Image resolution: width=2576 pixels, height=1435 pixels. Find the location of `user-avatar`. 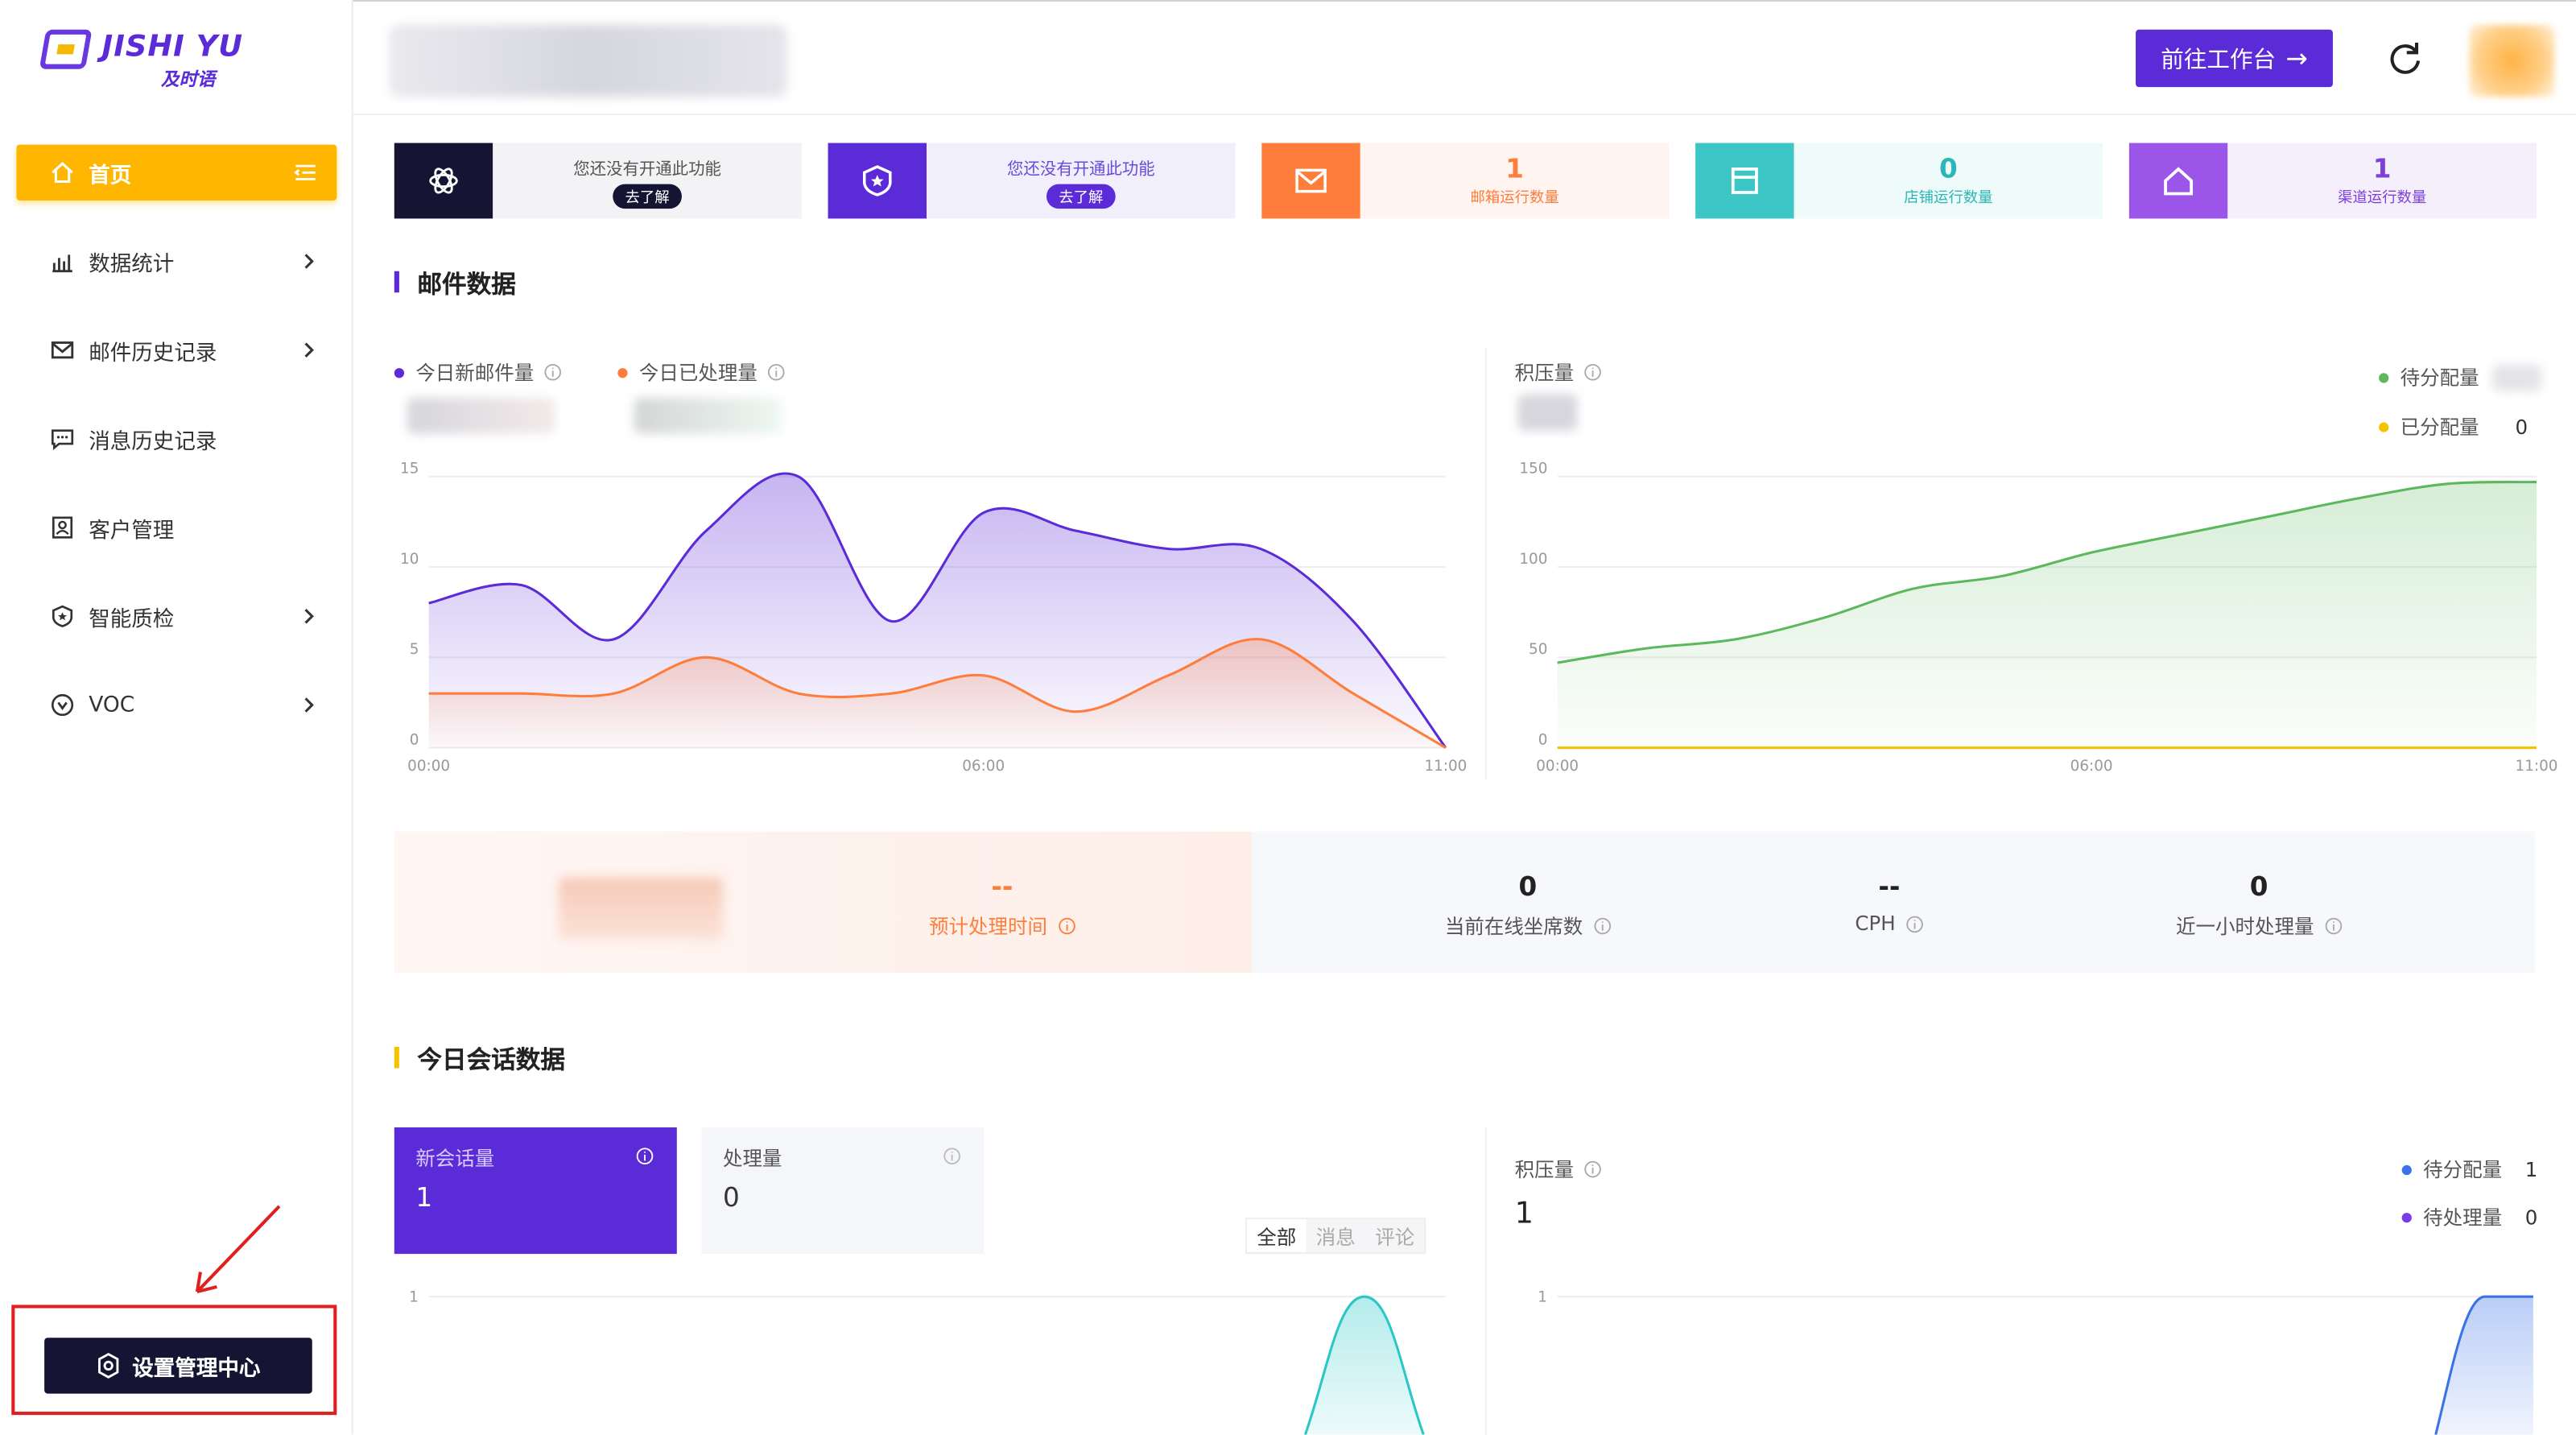

user-avatar is located at coordinates (2512, 61).